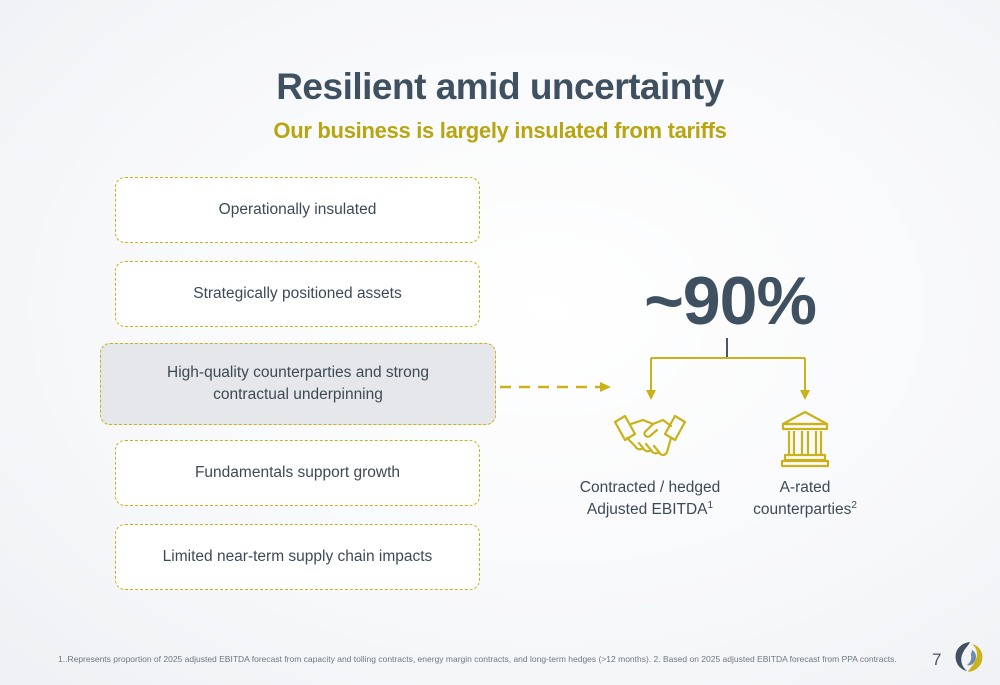  I want to click on pillar-label: Limited near-term supply chain impacts, so click(297, 556).